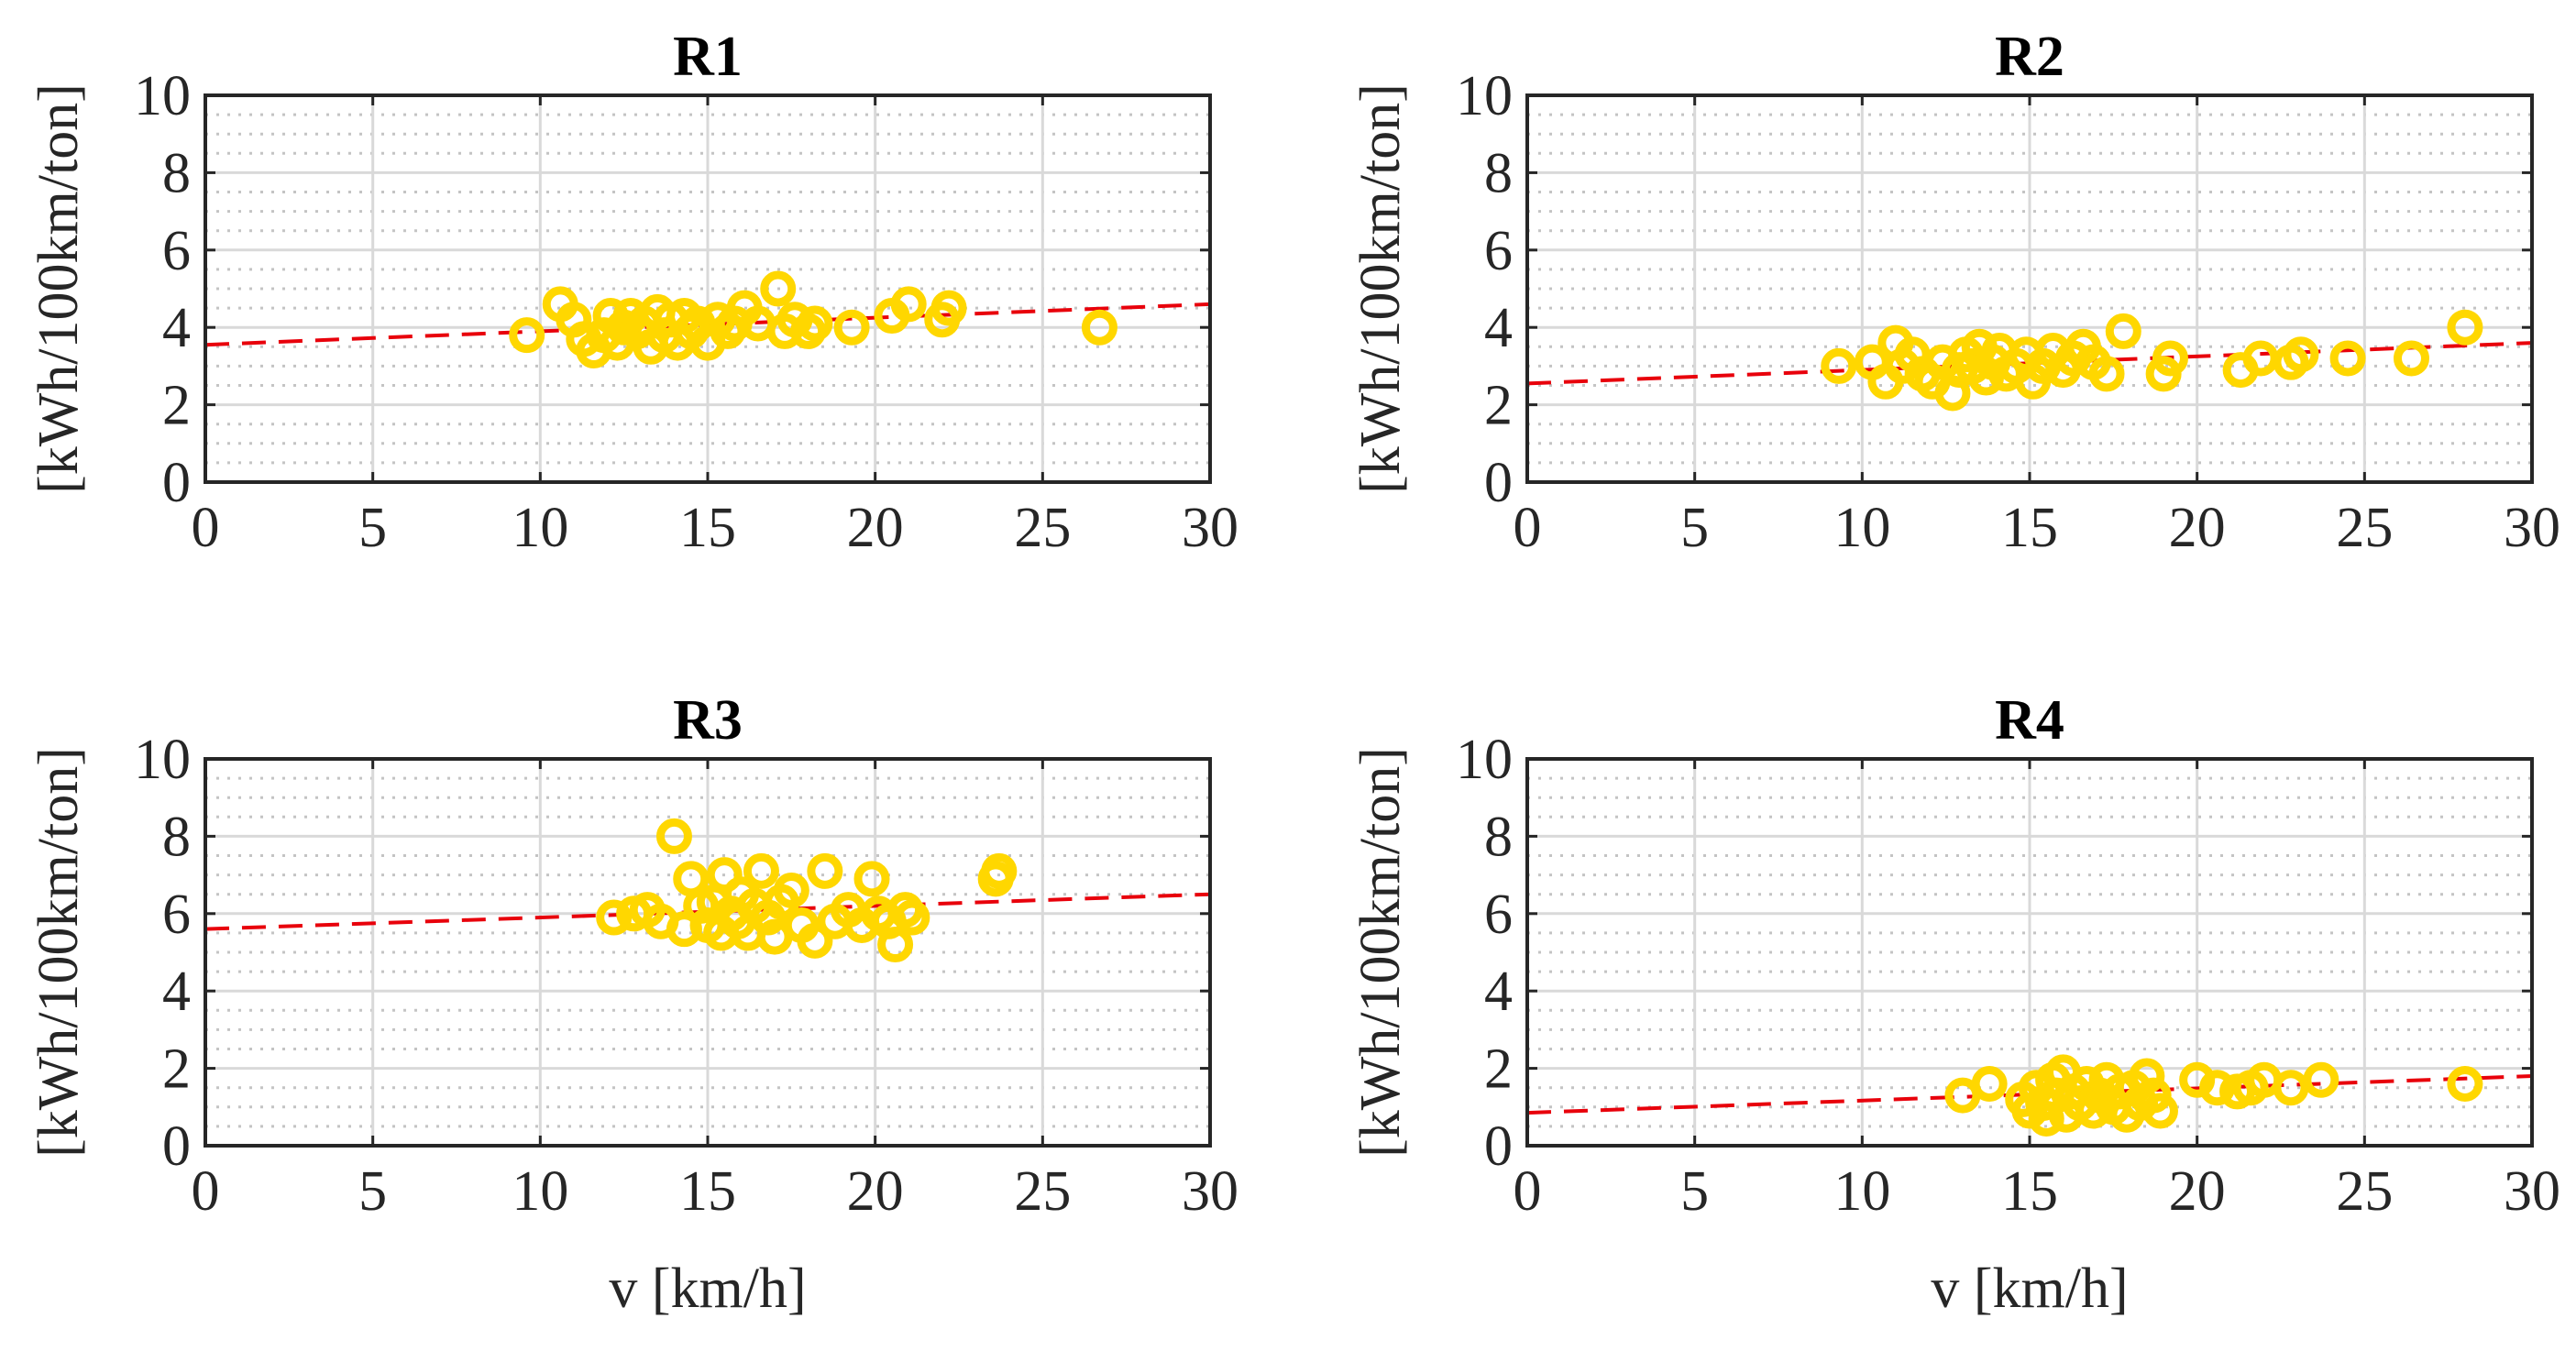 The width and height of the screenshot is (2576, 1362). I want to click on chart-title: R3, so click(708, 721).